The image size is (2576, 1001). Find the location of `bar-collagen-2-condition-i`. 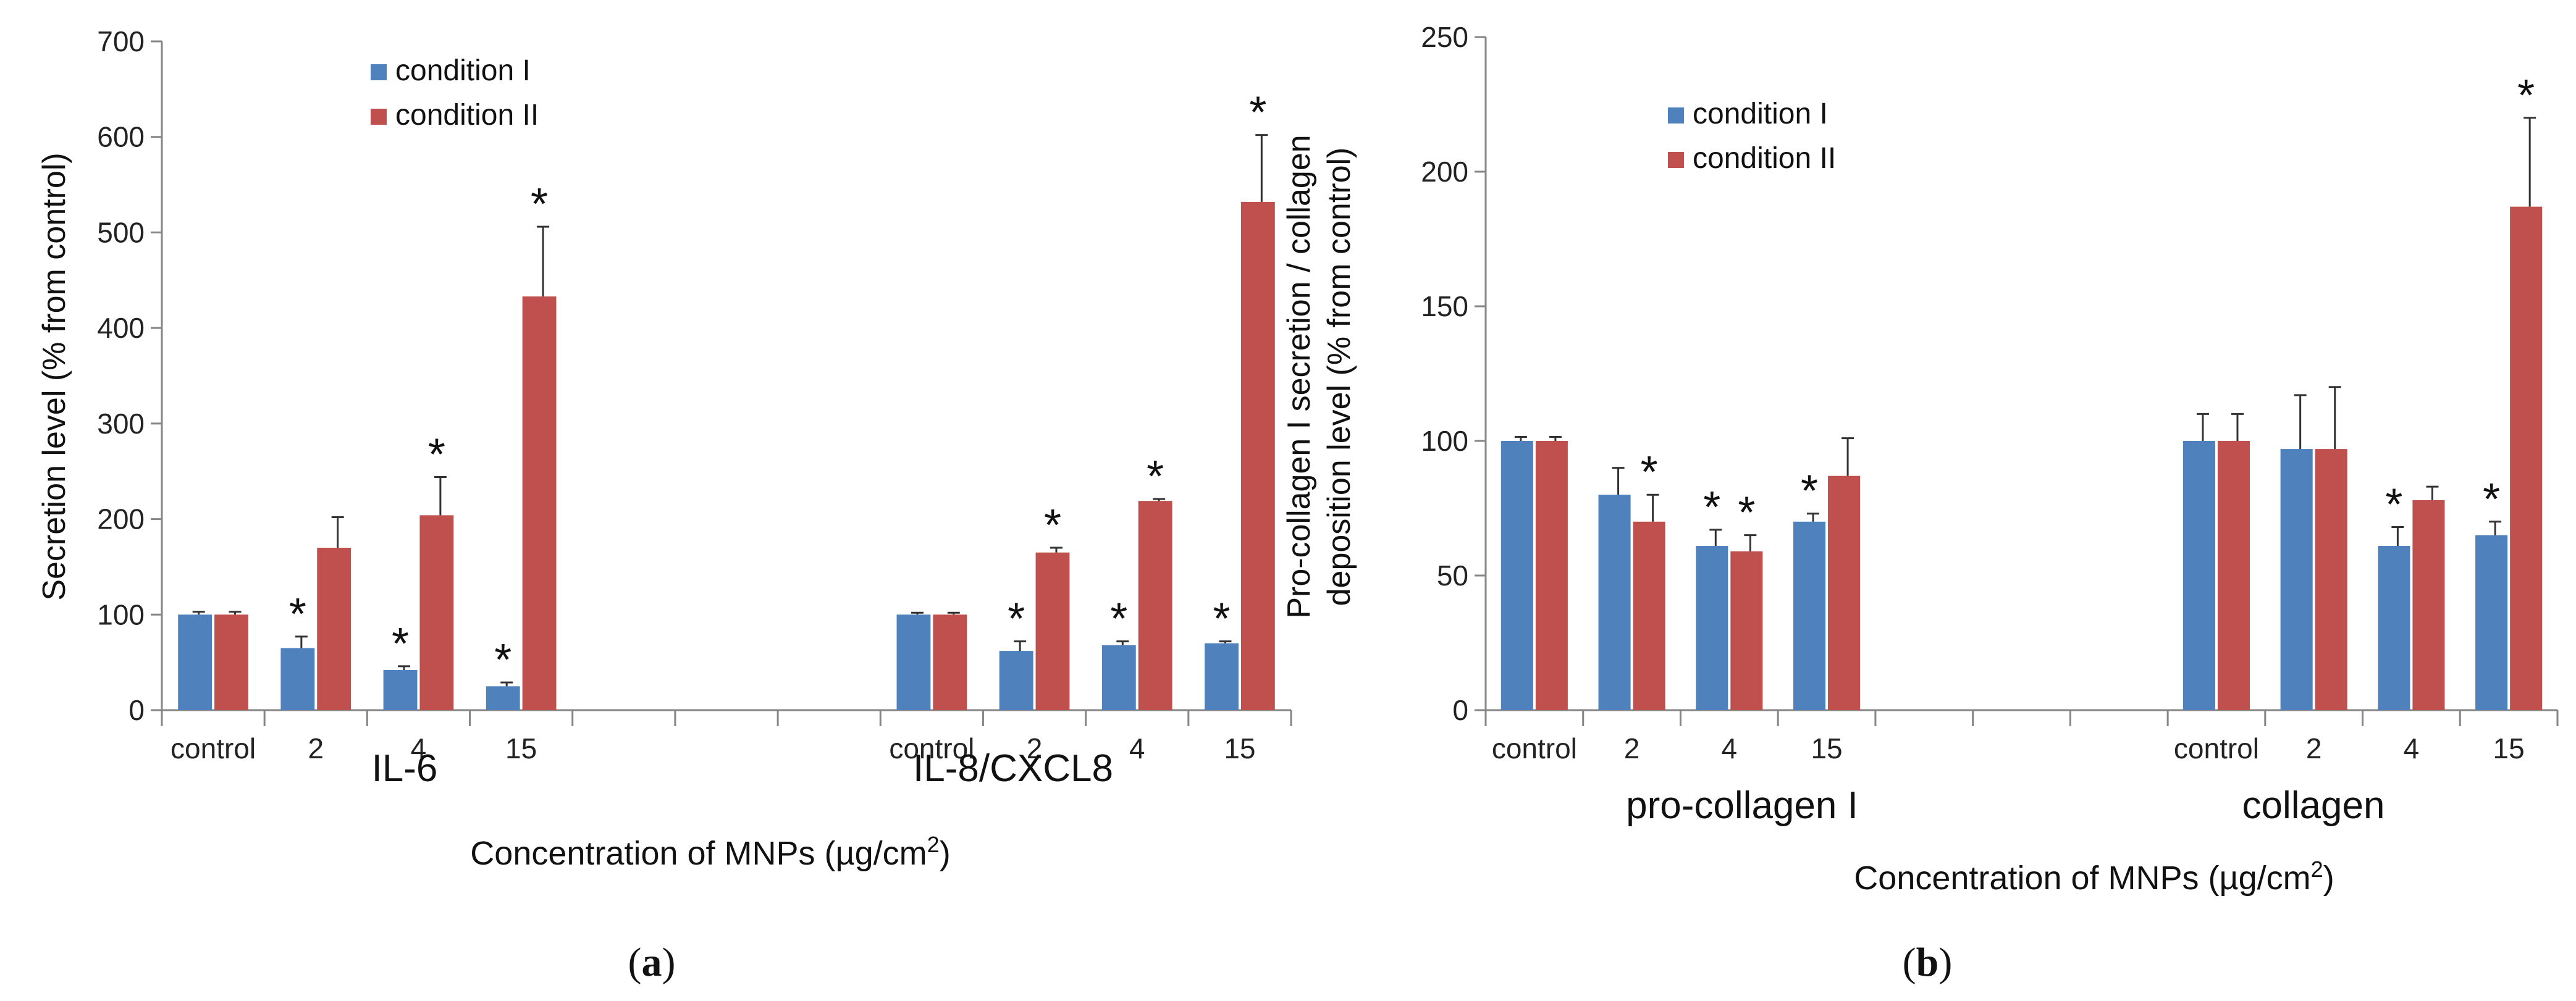

bar-collagen-2-condition-i is located at coordinates (2296, 579).